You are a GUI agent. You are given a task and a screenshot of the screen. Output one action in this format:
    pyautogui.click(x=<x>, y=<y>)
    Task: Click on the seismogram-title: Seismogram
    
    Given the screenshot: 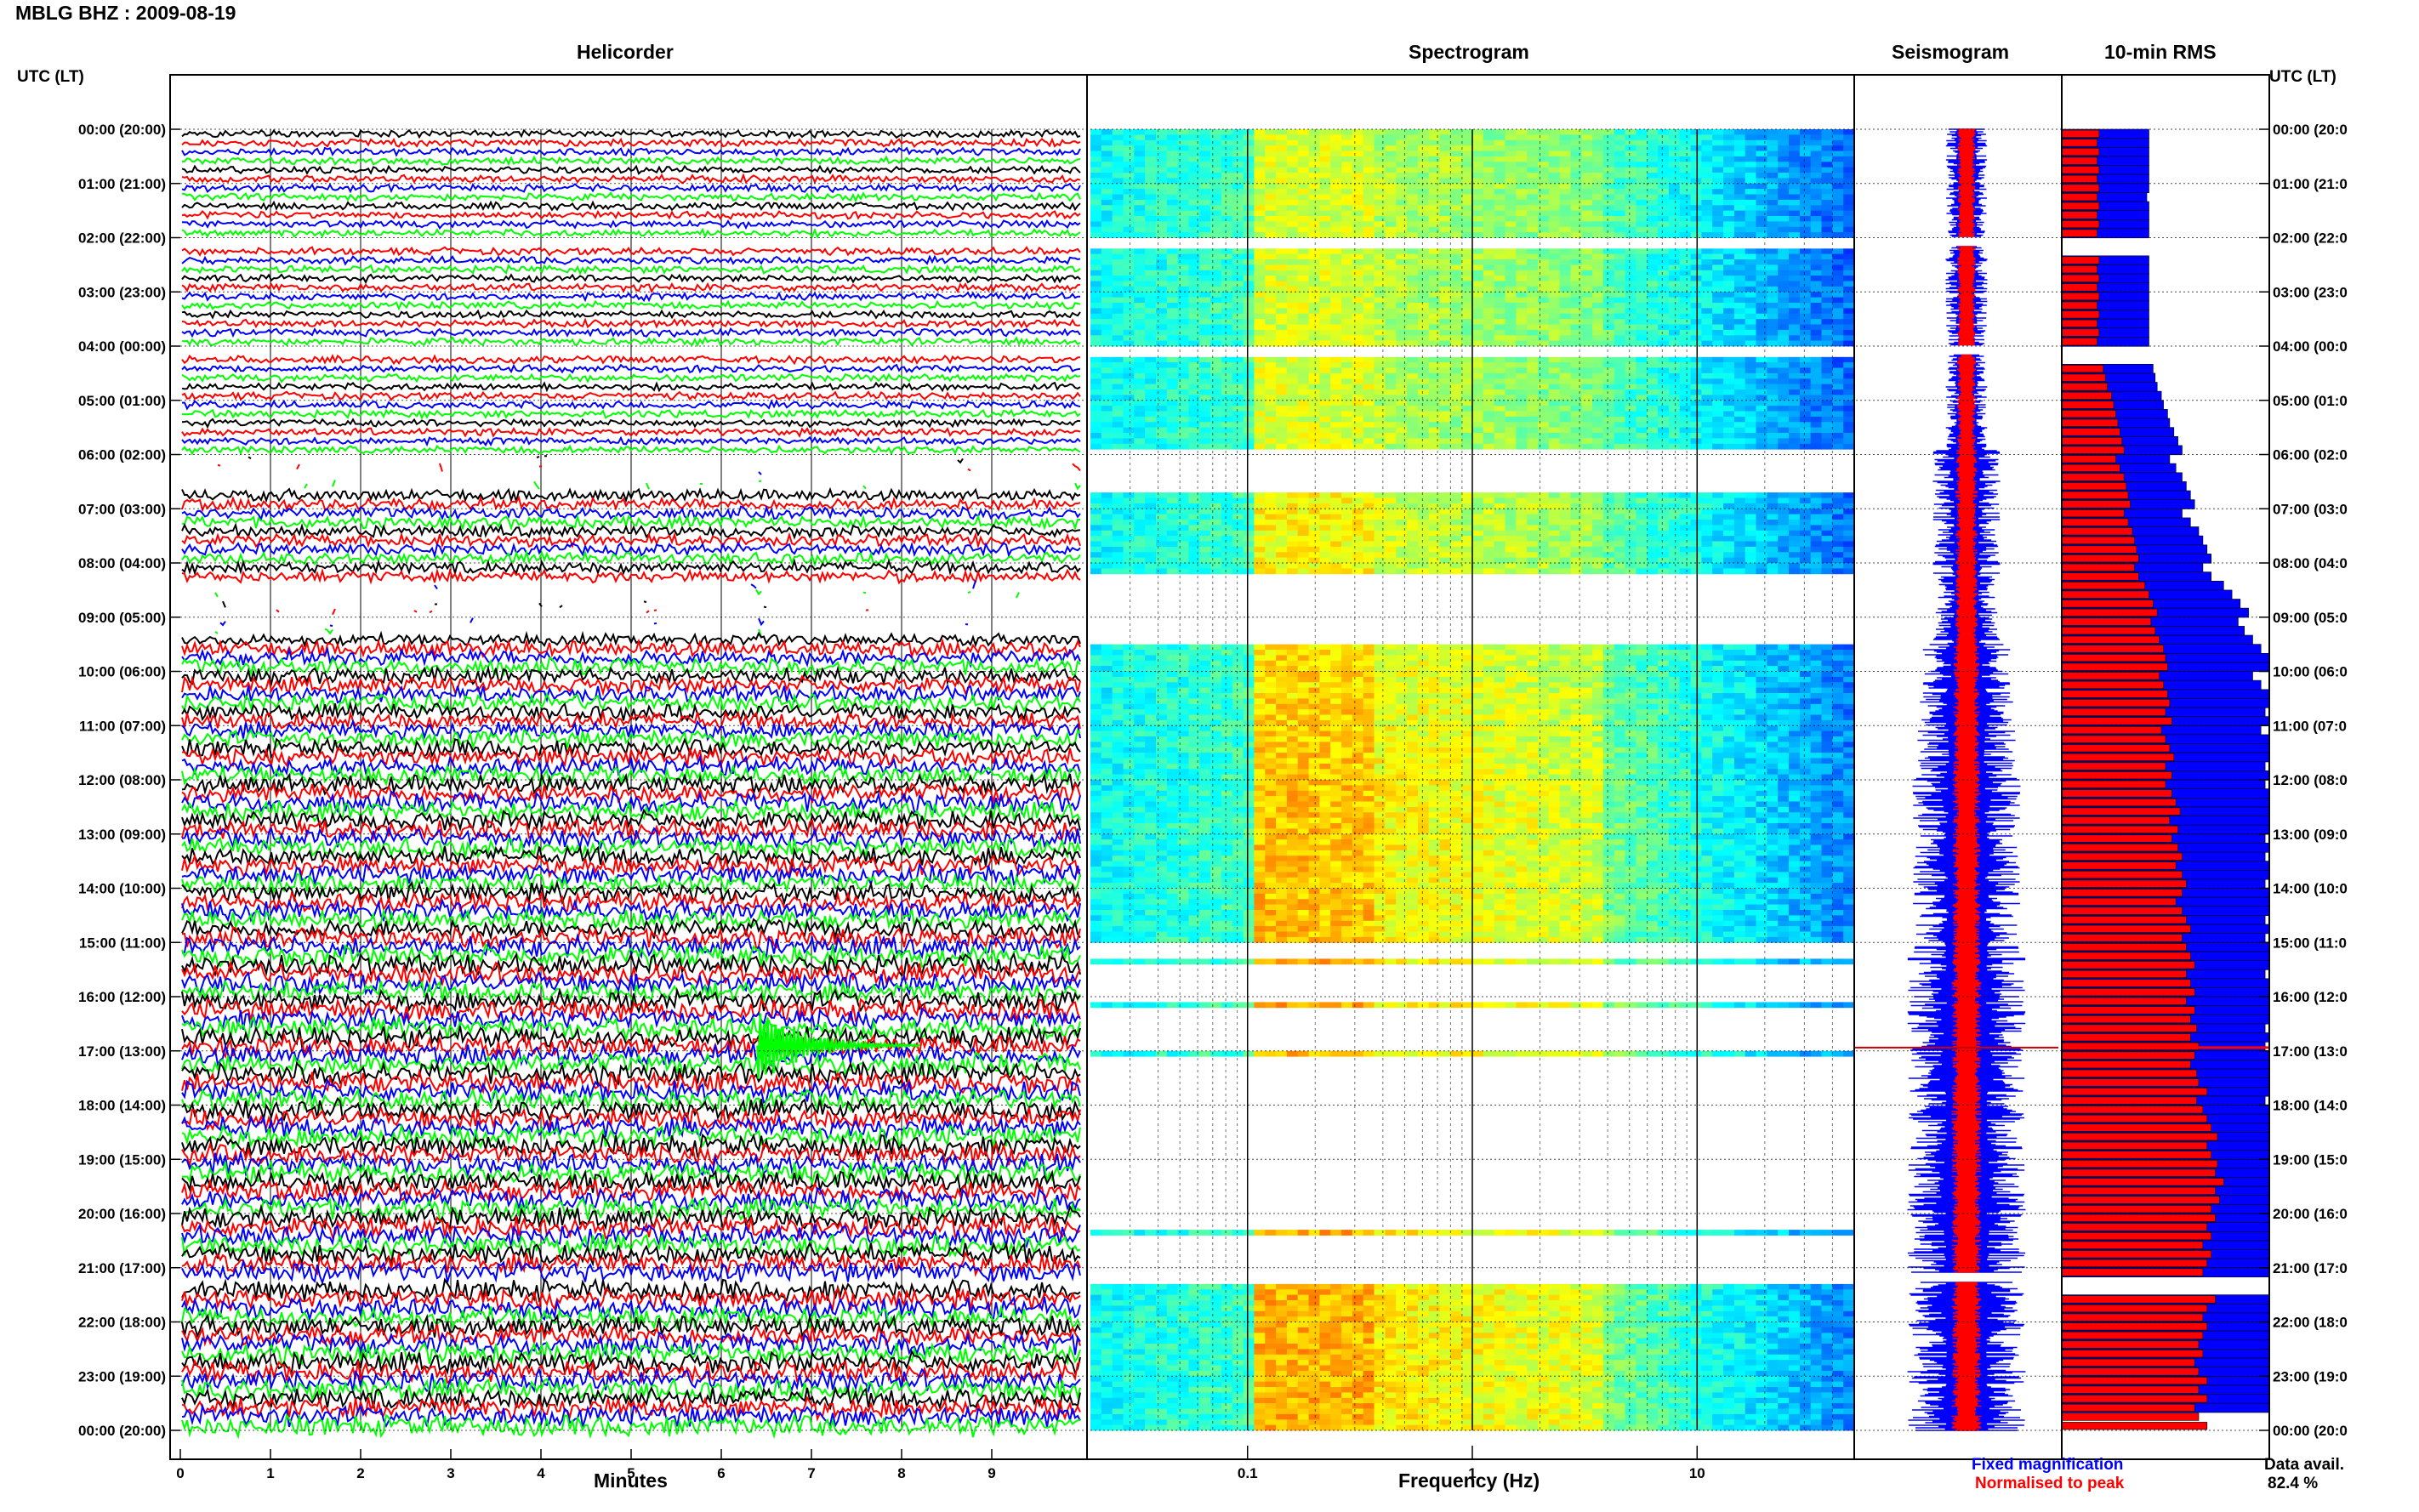 What is the action you would take?
    pyautogui.click(x=1951, y=52)
    